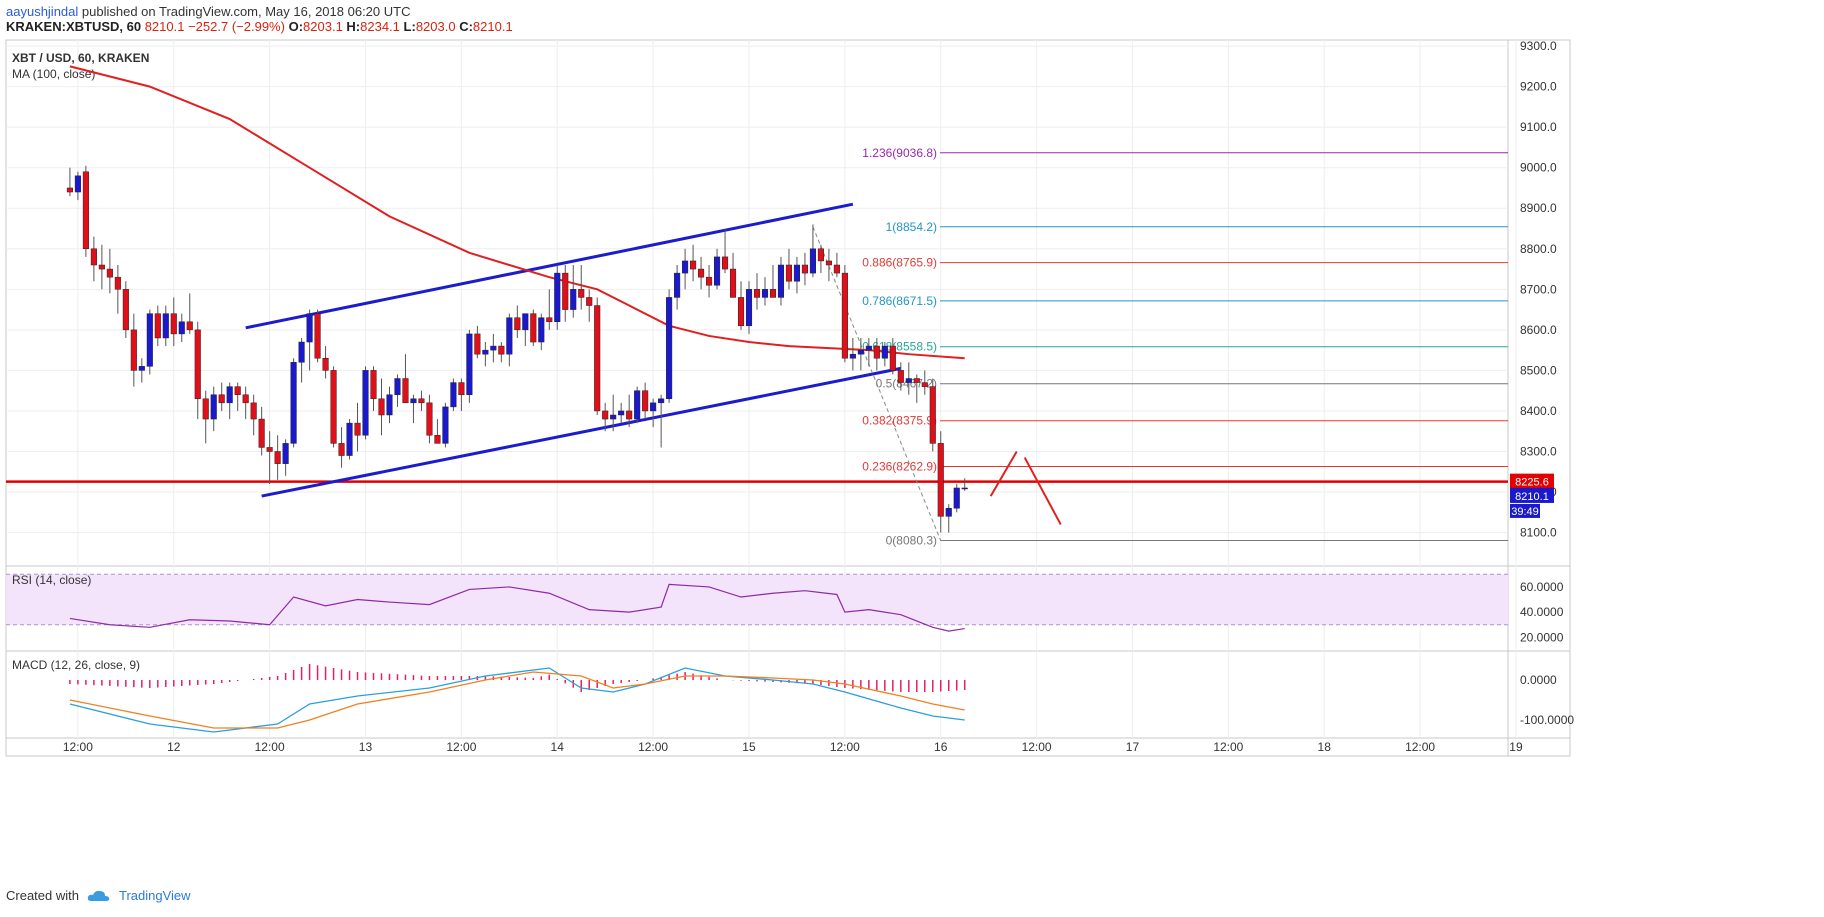 The image size is (1824, 917). I want to click on macd-tick-label: -100.0000, so click(1547, 720).